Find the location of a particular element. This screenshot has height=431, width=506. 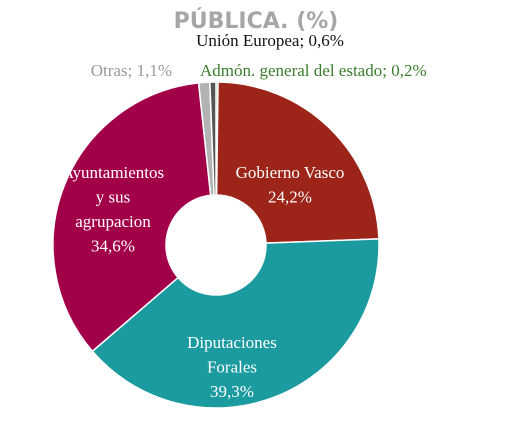

value-label: 34,6% is located at coordinates (113, 246).